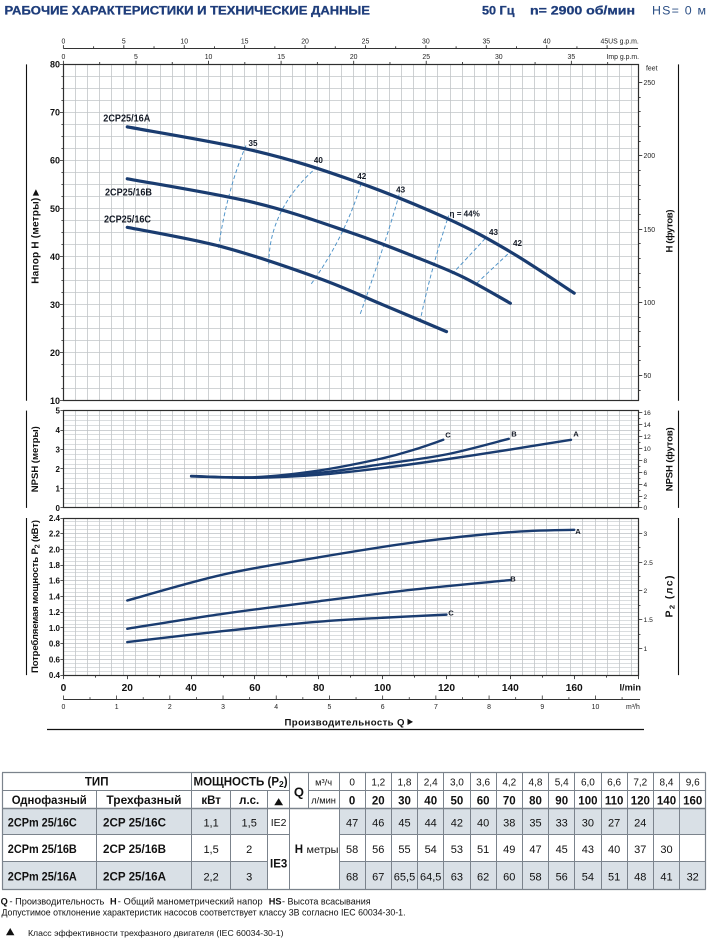 This screenshot has height=942, width=709. Describe the element at coordinates (378, 783) in the screenshot. I see `svg-text: 1,2` at that location.